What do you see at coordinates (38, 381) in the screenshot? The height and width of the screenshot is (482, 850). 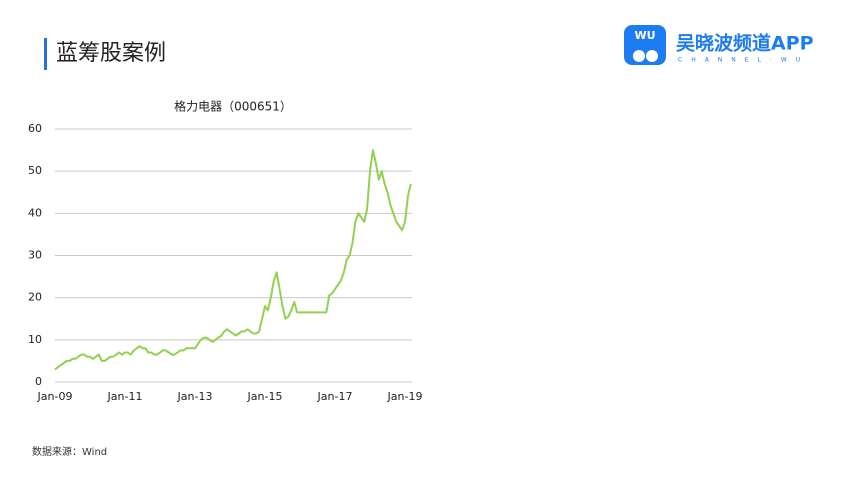 I see `y-tick-label: 0` at bounding box center [38, 381].